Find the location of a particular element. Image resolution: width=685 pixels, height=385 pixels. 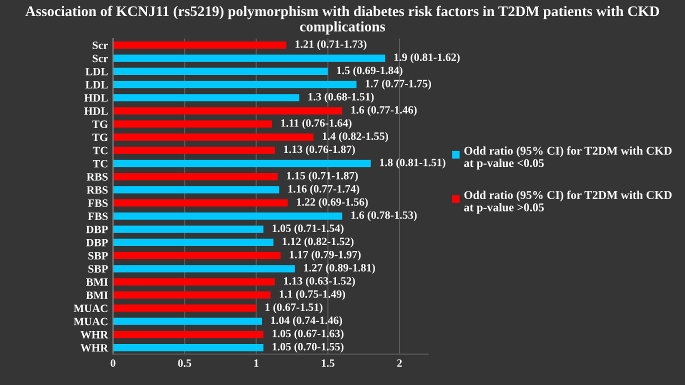

data-label: 1.22 (0.69-1.56) is located at coordinates (332, 203).